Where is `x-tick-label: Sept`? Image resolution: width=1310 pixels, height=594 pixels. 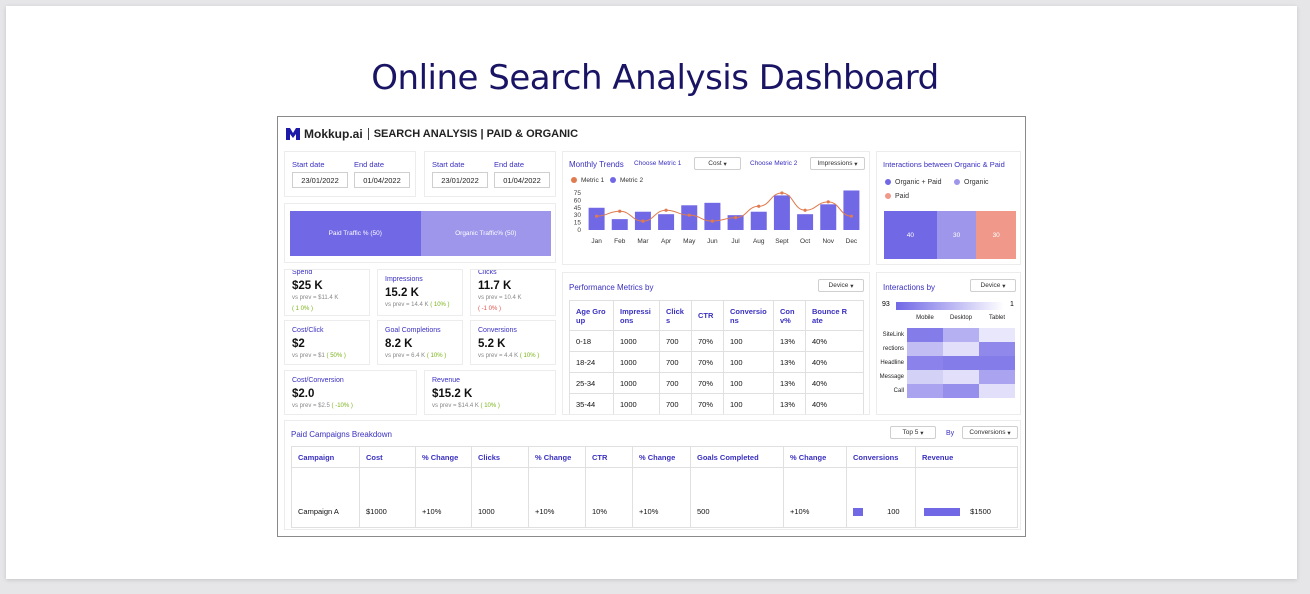 x-tick-label: Sept is located at coordinates (782, 241).